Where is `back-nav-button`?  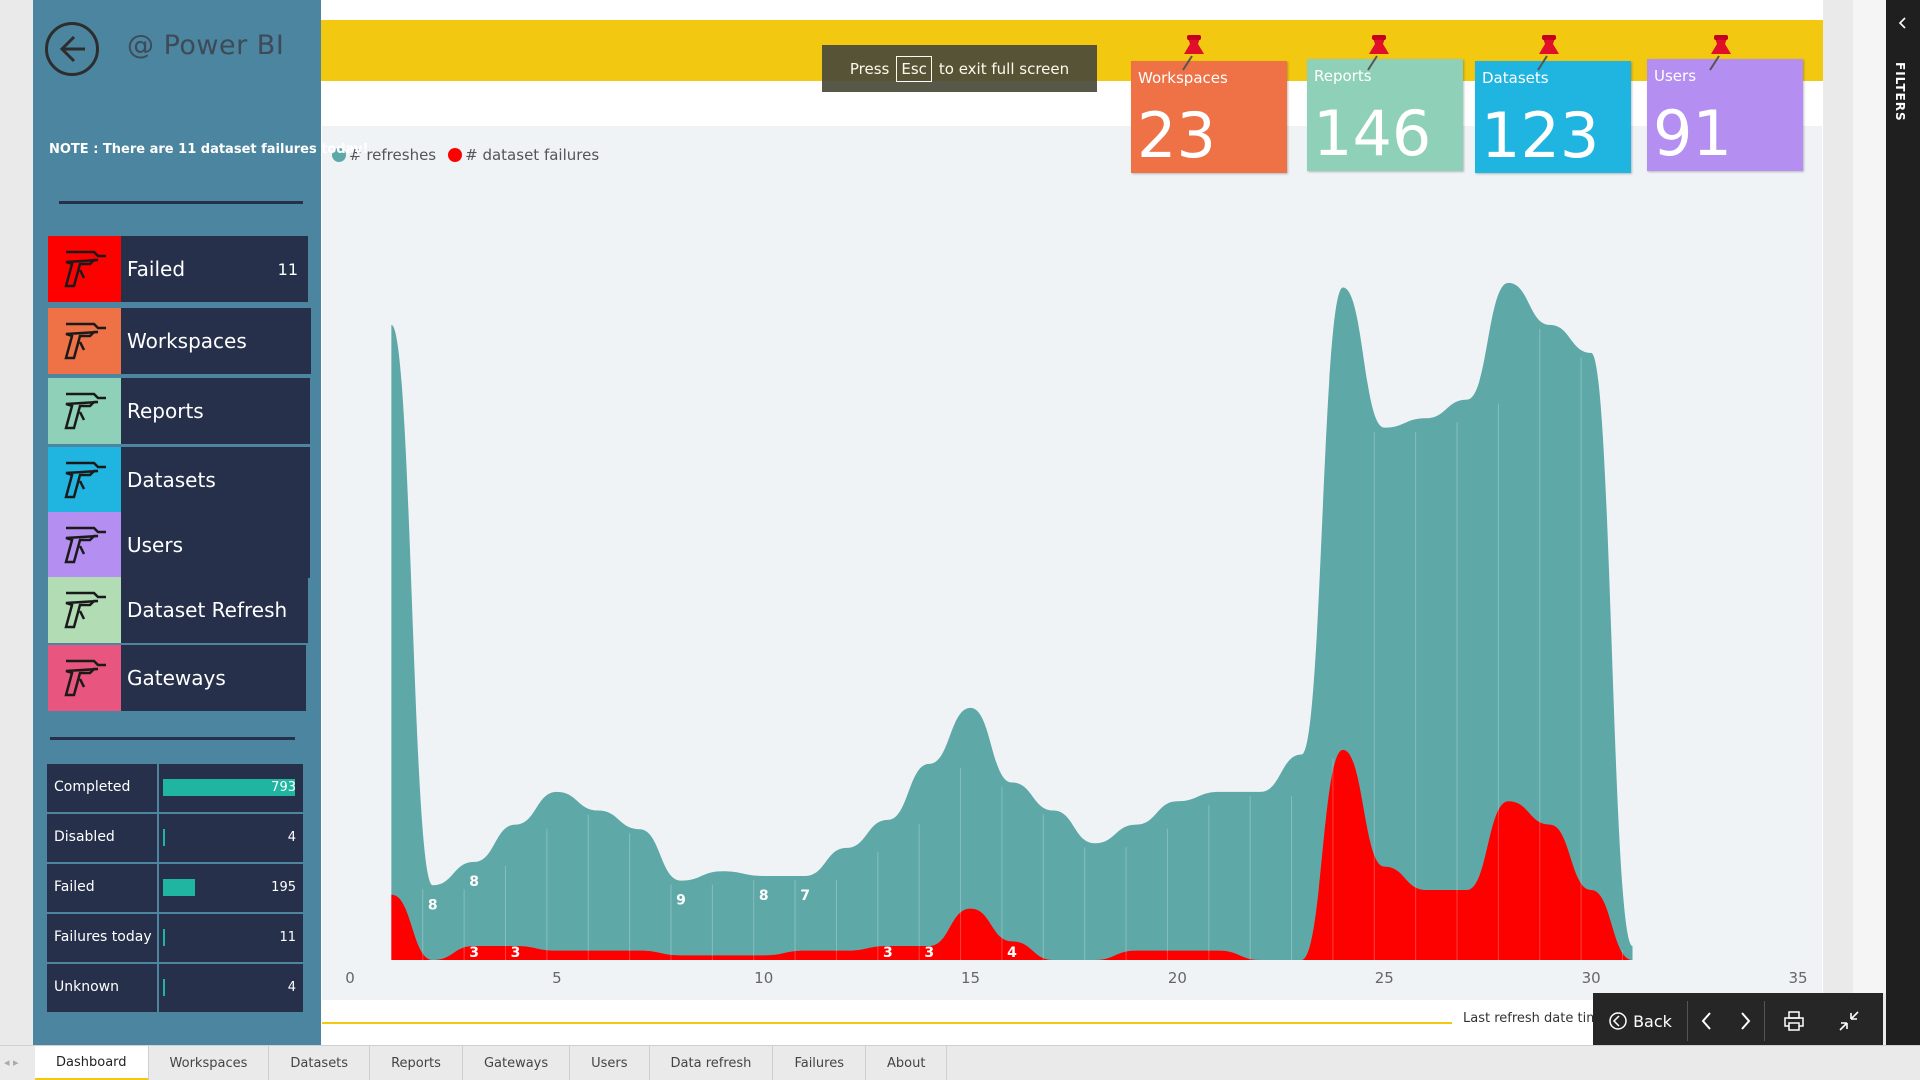 back-nav-button is located at coordinates (72, 49).